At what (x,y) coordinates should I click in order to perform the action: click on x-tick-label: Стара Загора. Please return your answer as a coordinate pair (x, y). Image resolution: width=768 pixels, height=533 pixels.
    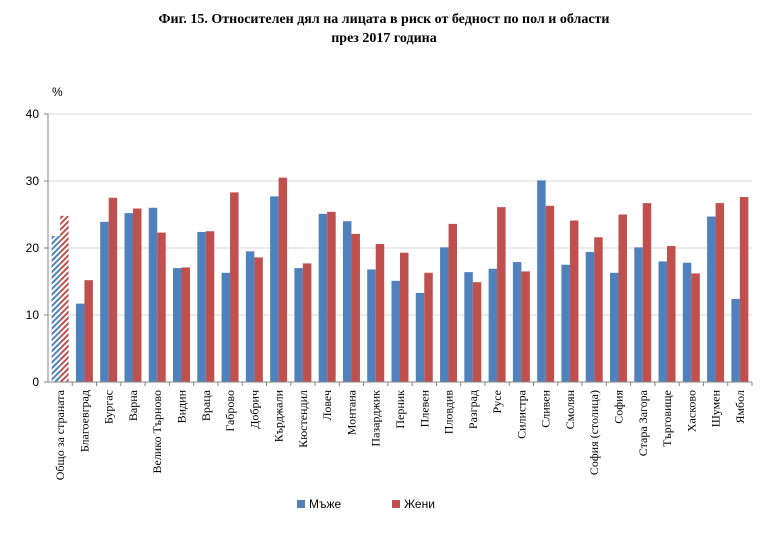
    Looking at the image, I should click on (643, 422).